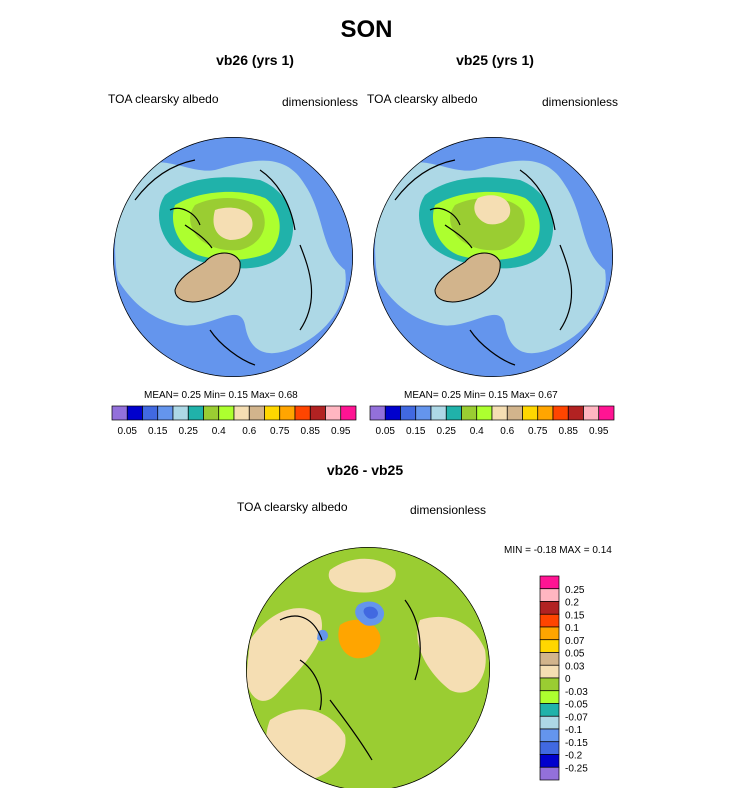  Describe the element at coordinates (416, 431) in the screenshot. I see `cb2-tick-label: 0.15` at that location.